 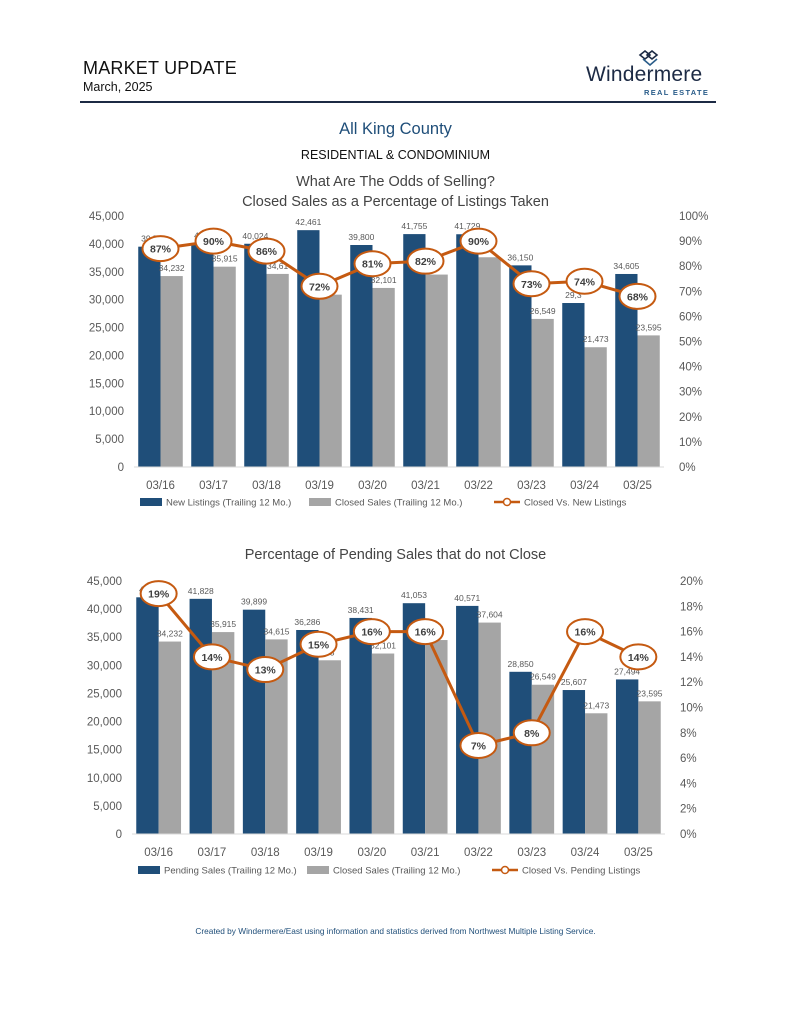 What do you see at coordinates (651, 75) in the screenshot?
I see `windermere-logo: Windermere REAL ESTATE` at bounding box center [651, 75].